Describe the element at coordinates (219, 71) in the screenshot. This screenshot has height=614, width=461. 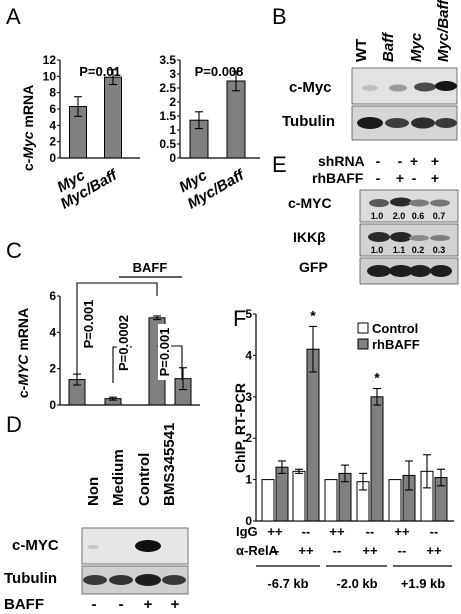
I see `panel-a-right-pvalue: P=0.008` at that location.